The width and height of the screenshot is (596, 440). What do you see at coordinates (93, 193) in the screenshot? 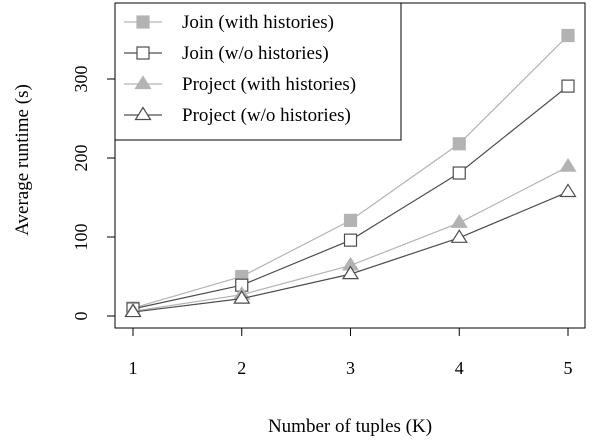
I see `y-axis: 0 100 200 300` at bounding box center [93, 193].